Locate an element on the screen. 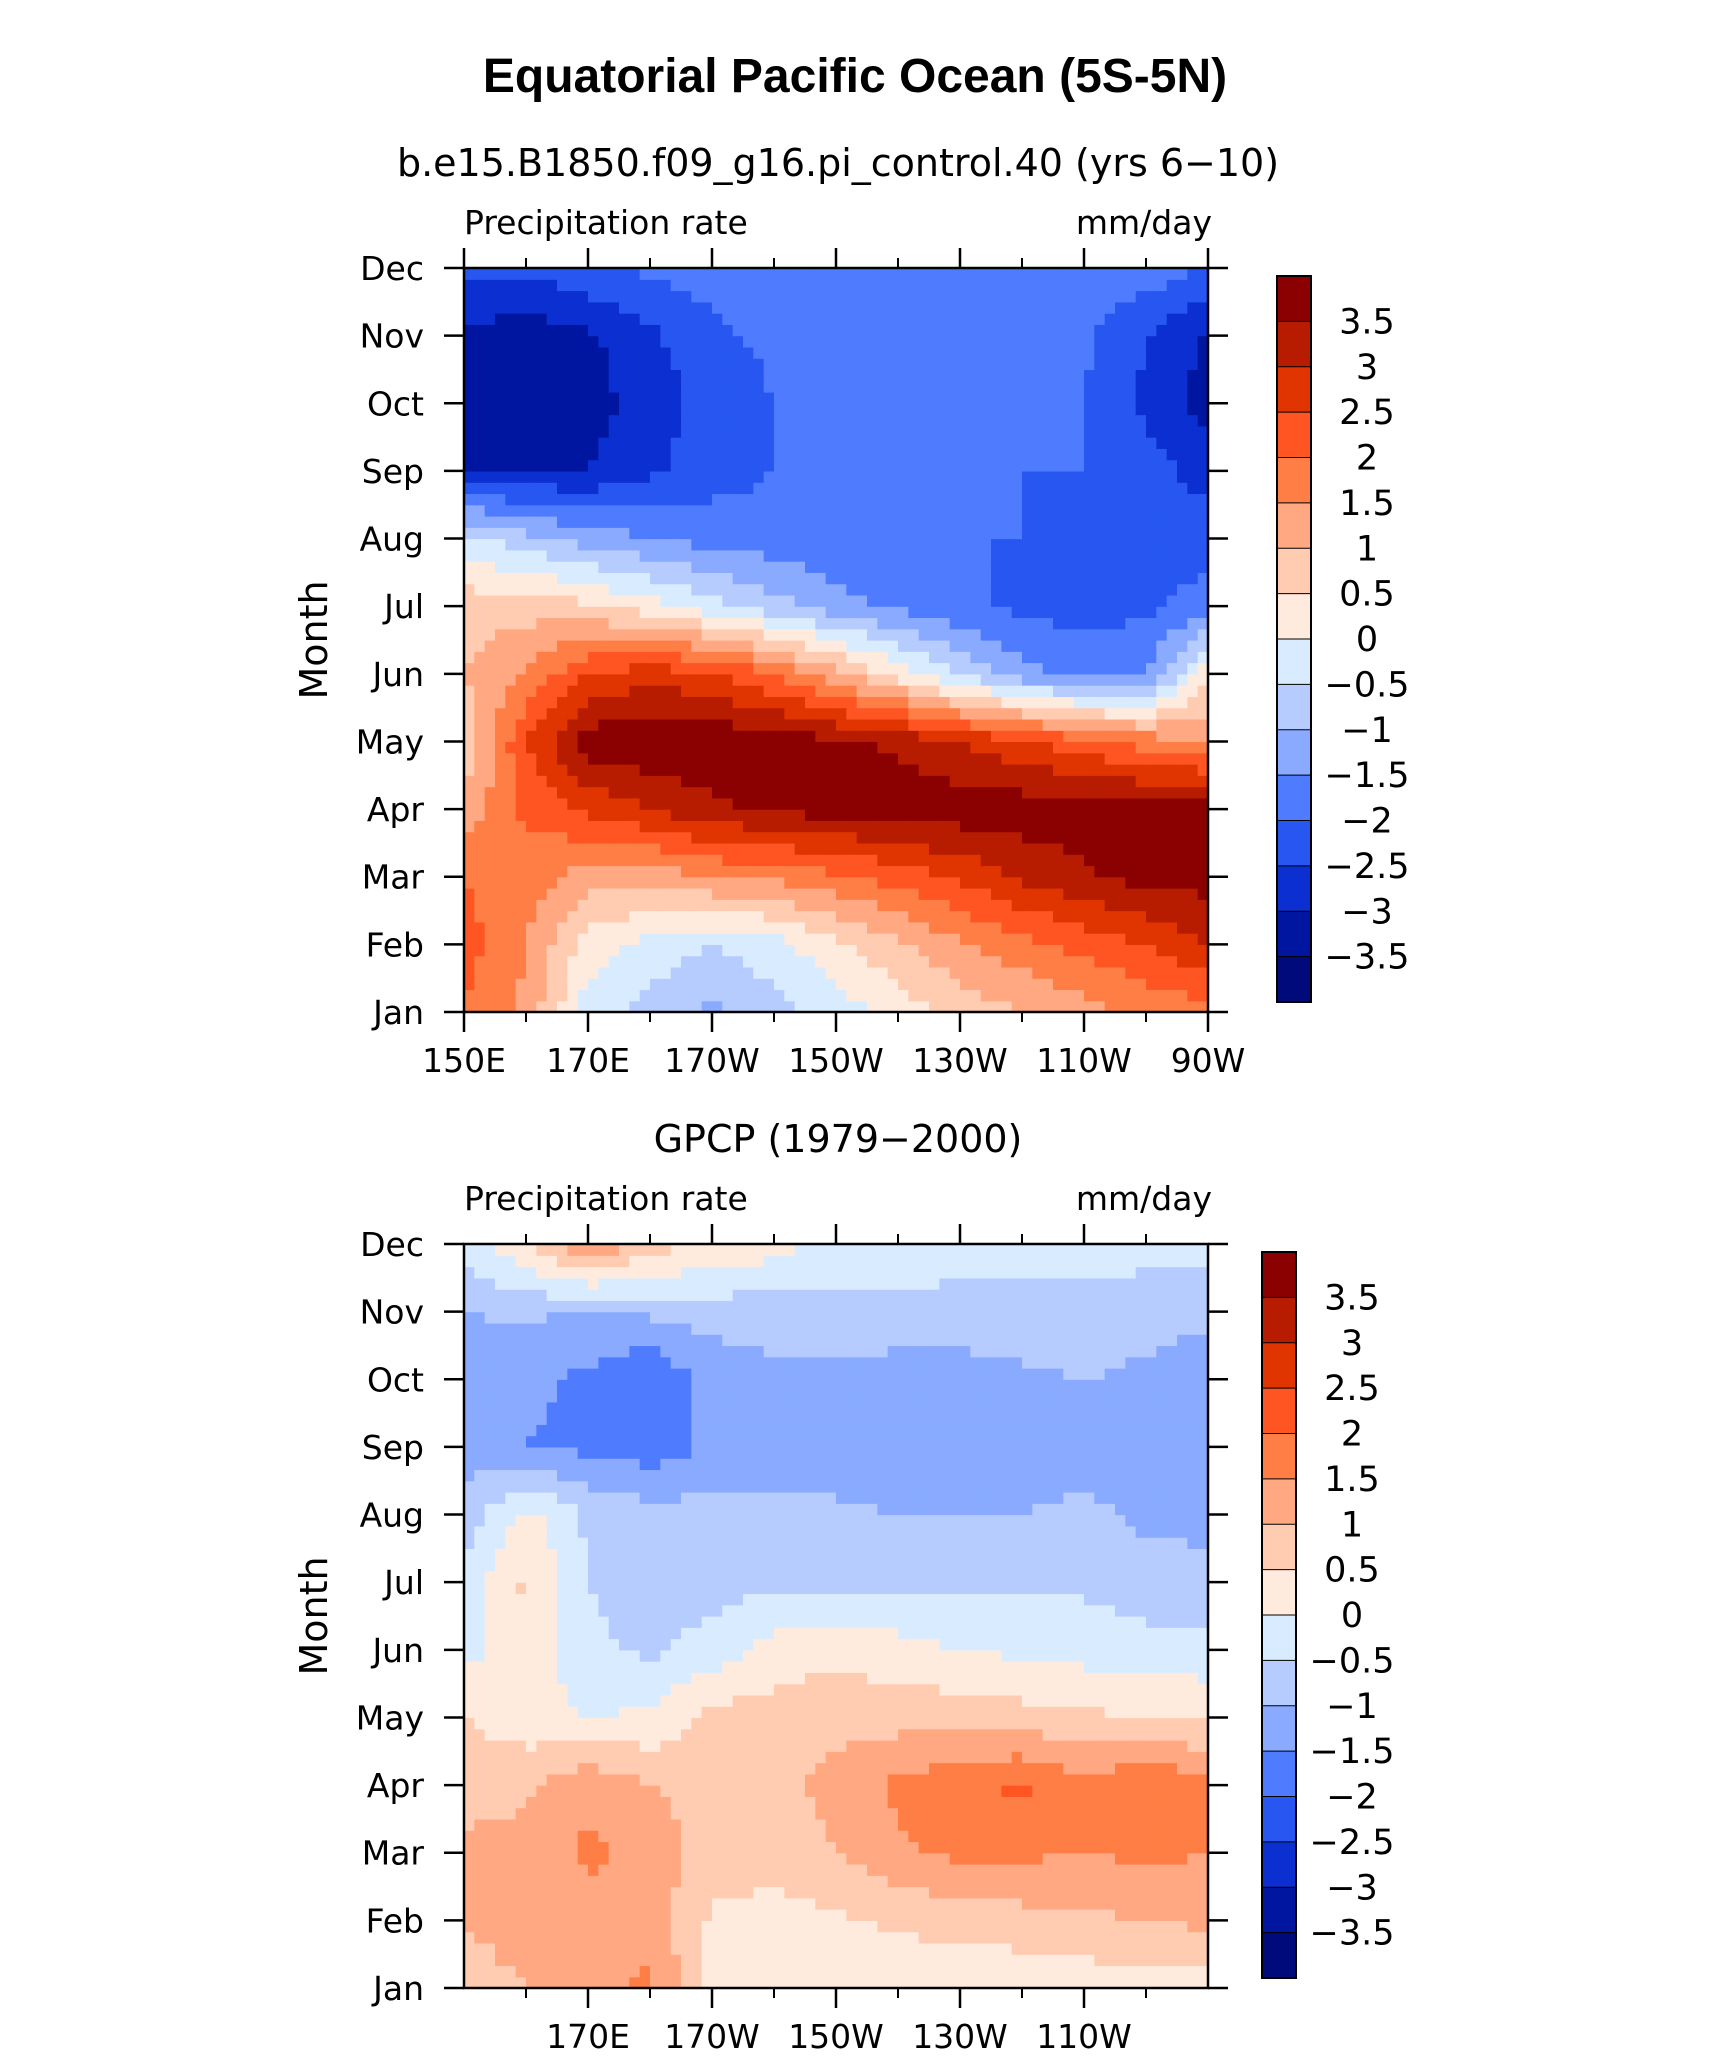  colorbar-swatch is located at coordinates (1294, 299).